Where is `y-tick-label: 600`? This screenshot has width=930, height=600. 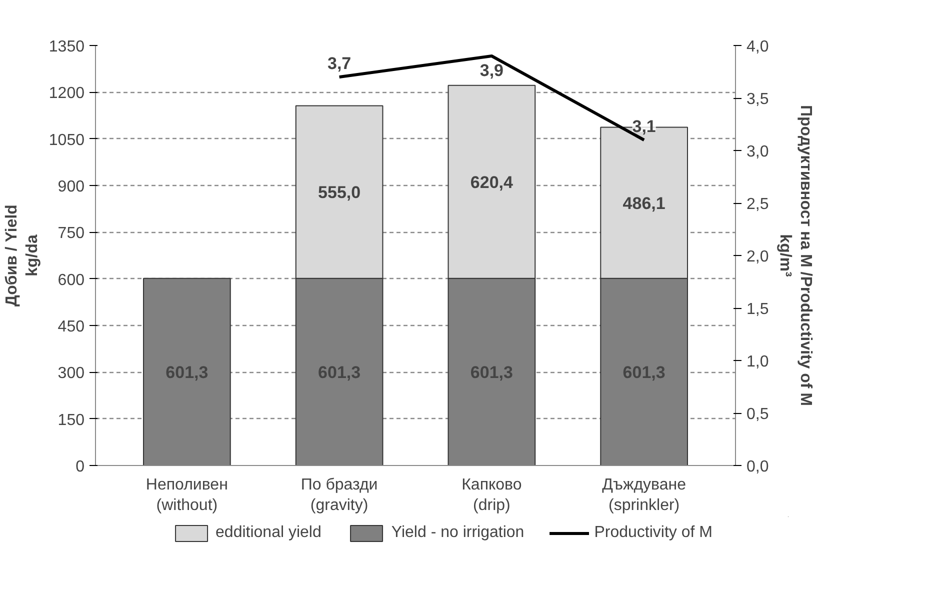
y-tick-label: 600 is located at coordinates (71, 280).